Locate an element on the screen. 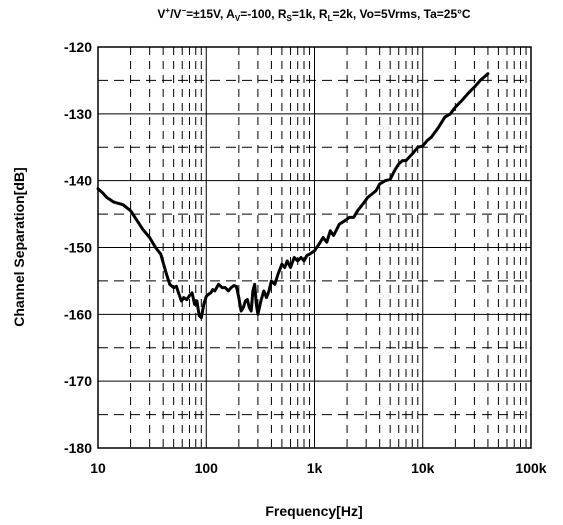  title-v: V is located at coordinates (161, 14).